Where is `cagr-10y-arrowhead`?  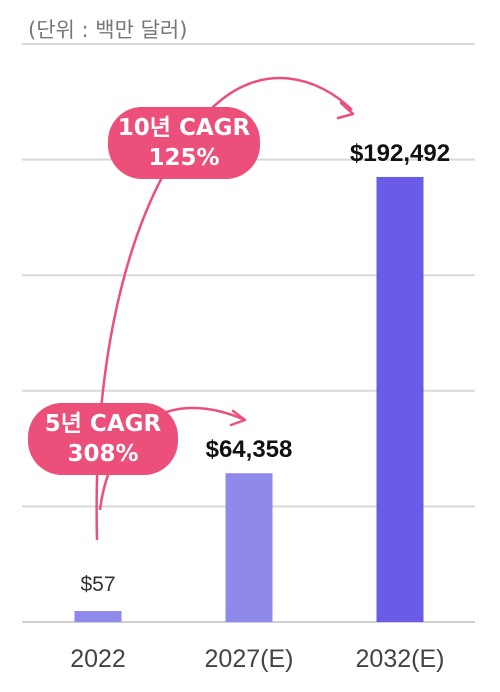 cagr-10y-arrowhead is located at coordinates (345, 110).